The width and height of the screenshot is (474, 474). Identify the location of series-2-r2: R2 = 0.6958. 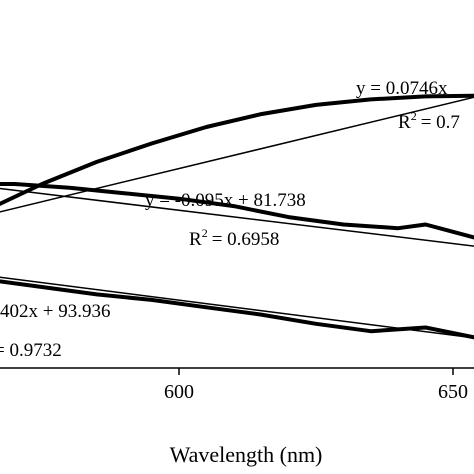
(234, 238).